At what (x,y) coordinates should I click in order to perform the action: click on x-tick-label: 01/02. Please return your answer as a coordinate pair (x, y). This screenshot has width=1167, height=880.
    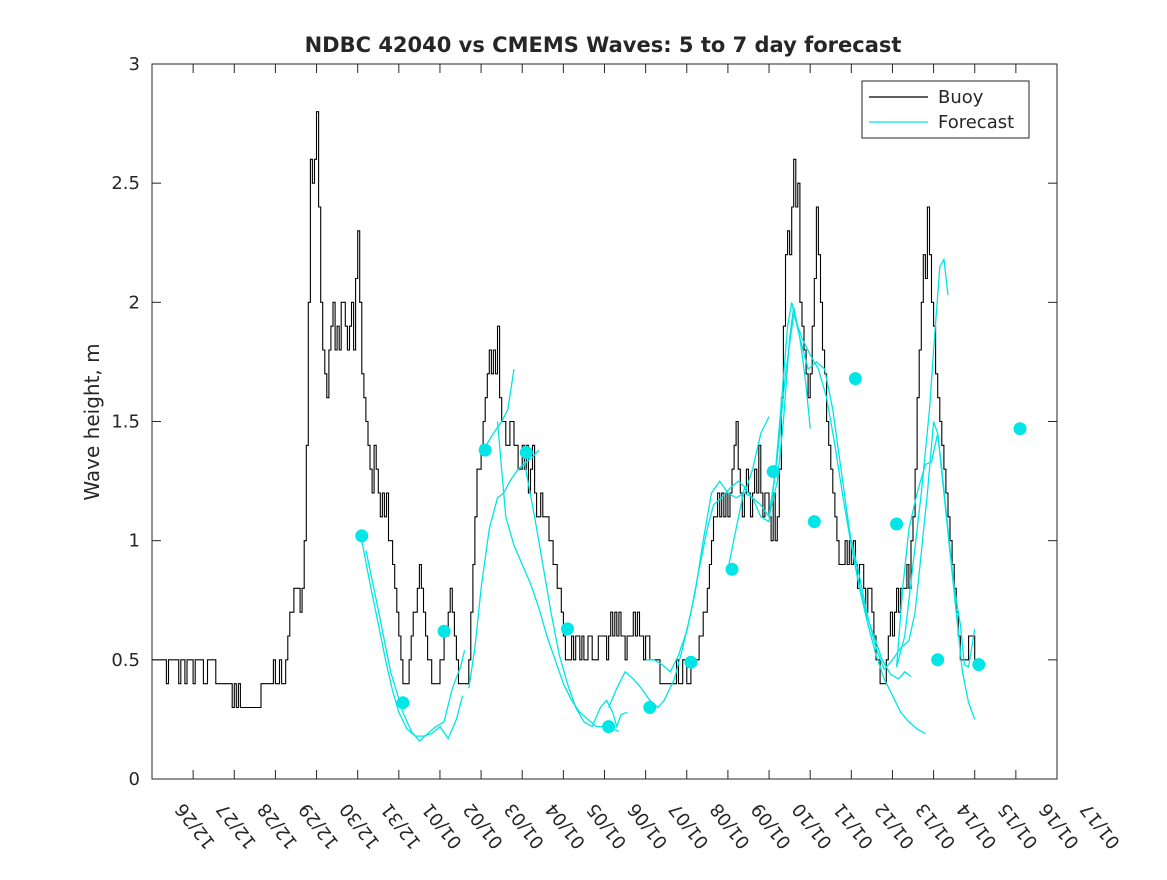
    Looking at the image, I should click on (483, 826).